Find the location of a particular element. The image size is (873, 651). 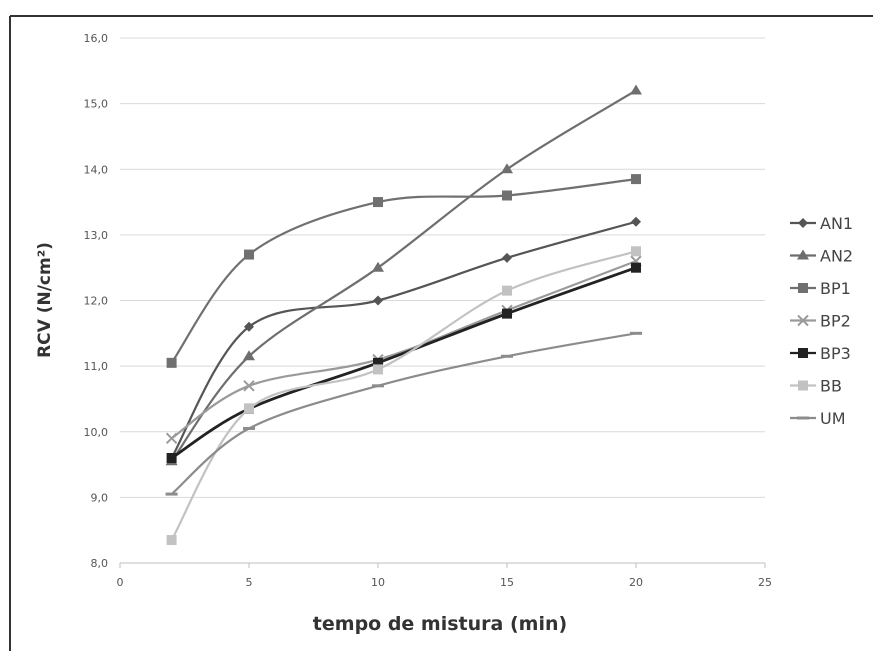

x-tick-label: 0 is located at coordinates (120, 582).